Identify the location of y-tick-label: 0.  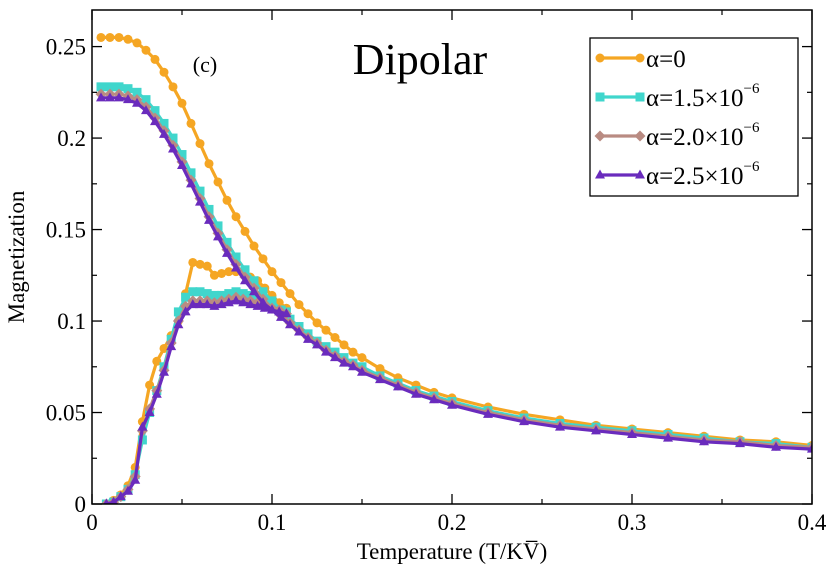
(81, 504).